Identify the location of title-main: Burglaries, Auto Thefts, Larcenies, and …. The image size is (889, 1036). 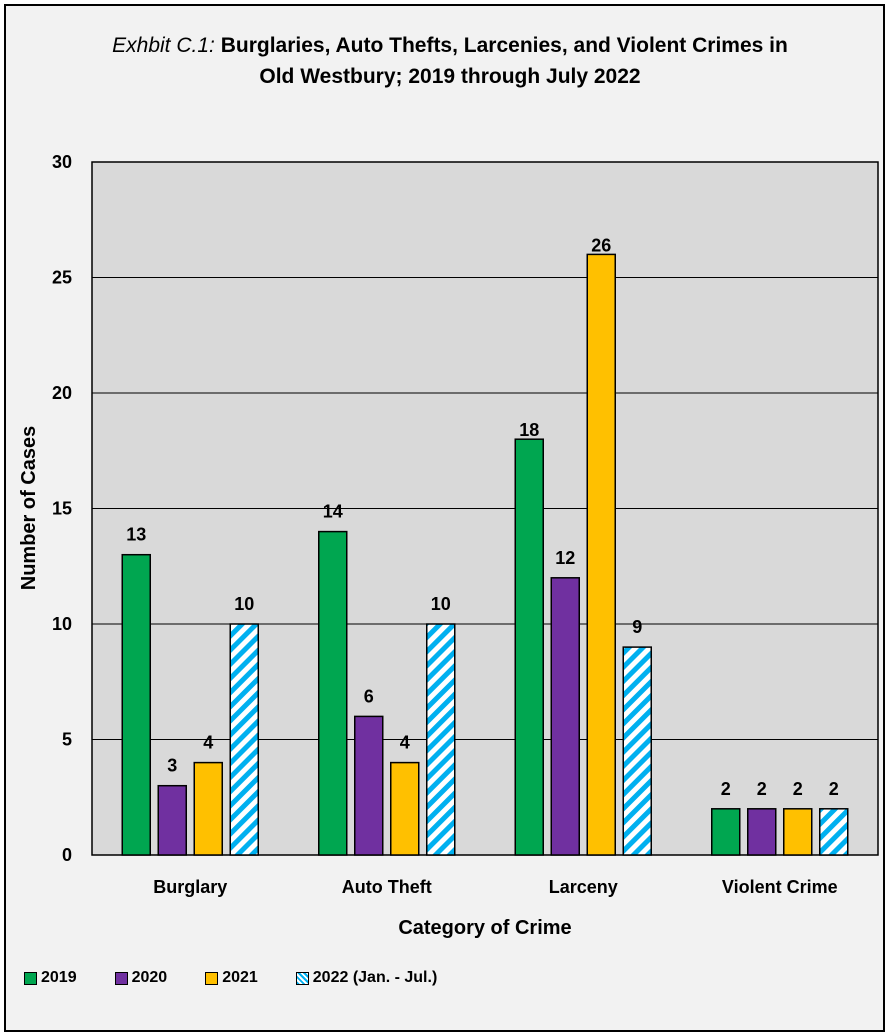
(504, 61).